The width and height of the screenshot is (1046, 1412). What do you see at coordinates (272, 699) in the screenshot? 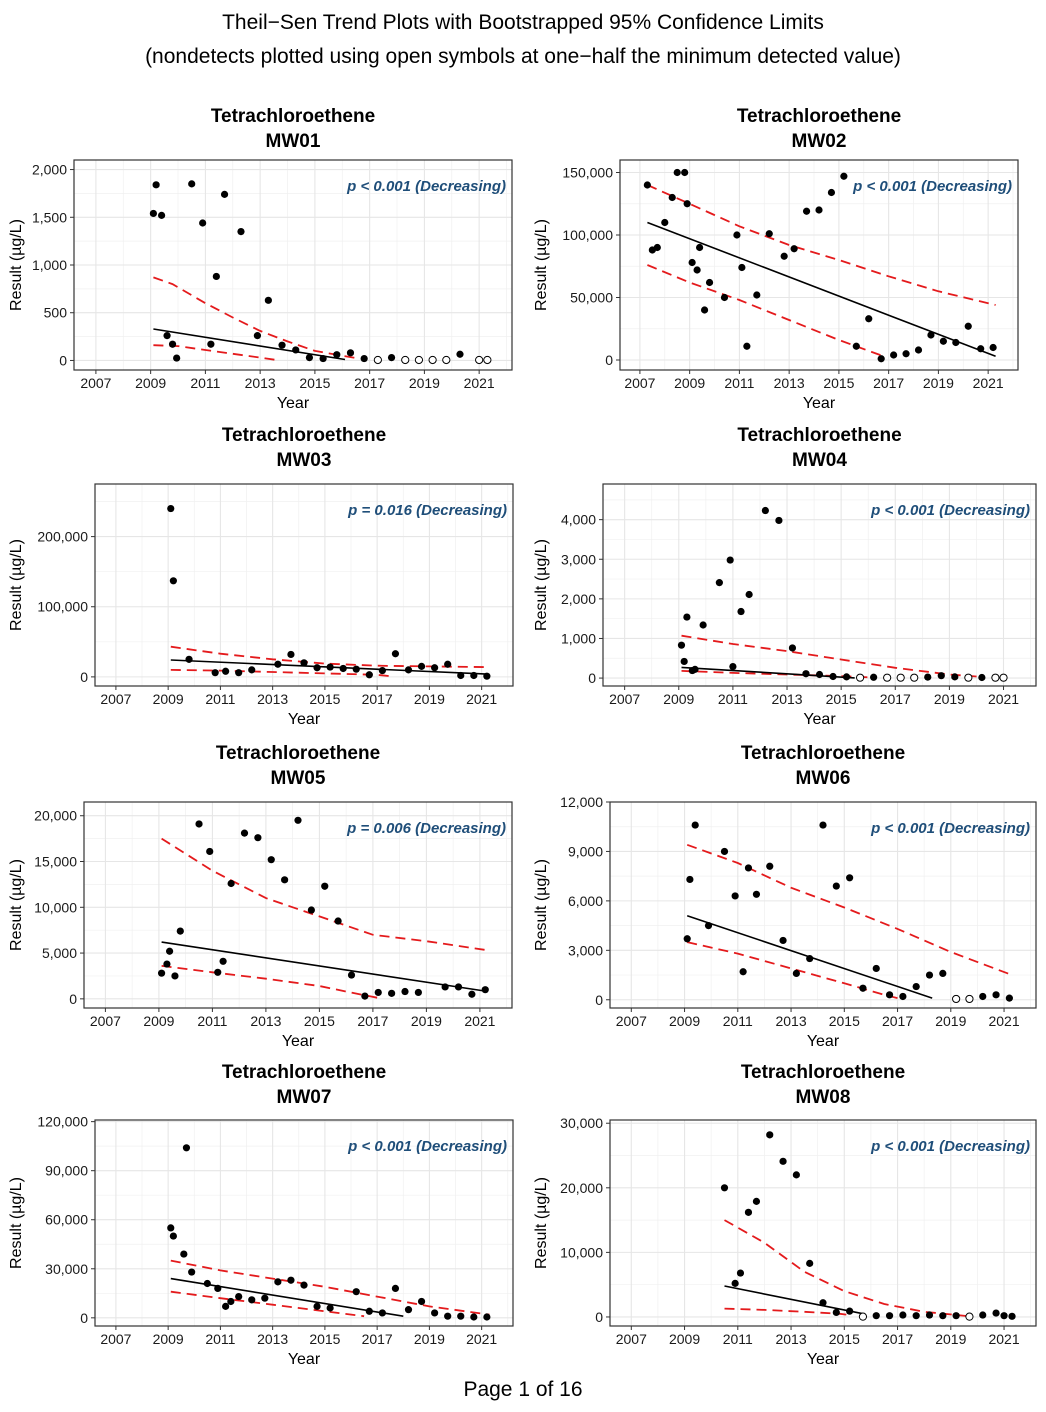
I see `x-tick-label: 2013` at bounding box center [272, 699].